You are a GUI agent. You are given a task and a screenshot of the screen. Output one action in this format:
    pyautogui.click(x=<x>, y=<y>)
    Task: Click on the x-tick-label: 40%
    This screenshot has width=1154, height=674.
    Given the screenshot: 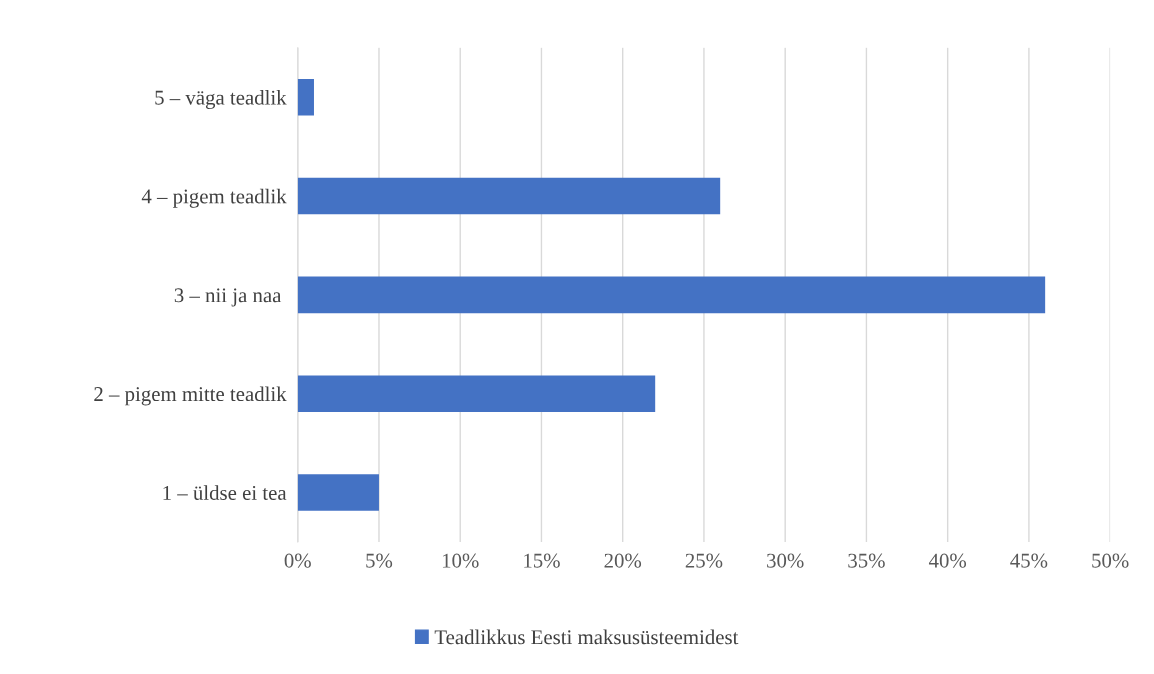 What is the action you would take?
    pyautogui.click(x=947, y=560)
    